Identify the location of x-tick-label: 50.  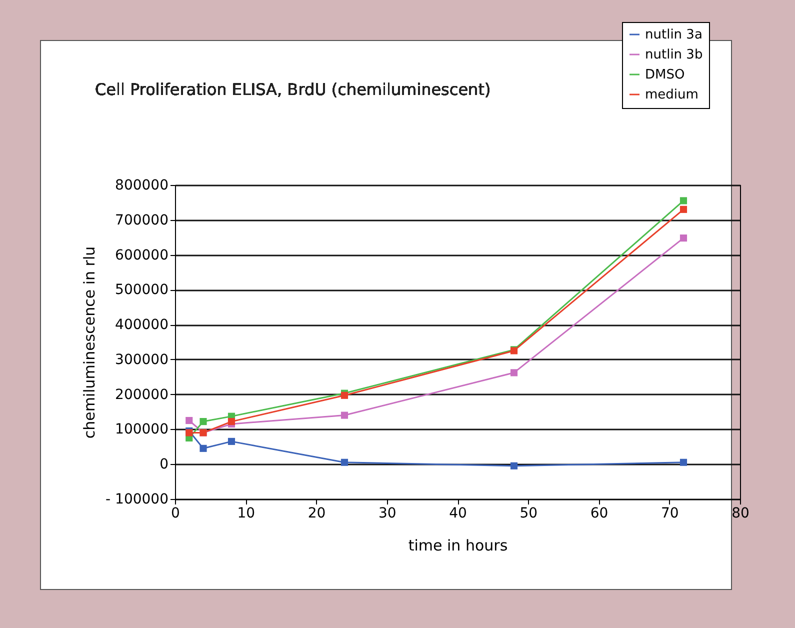
(529, 514).